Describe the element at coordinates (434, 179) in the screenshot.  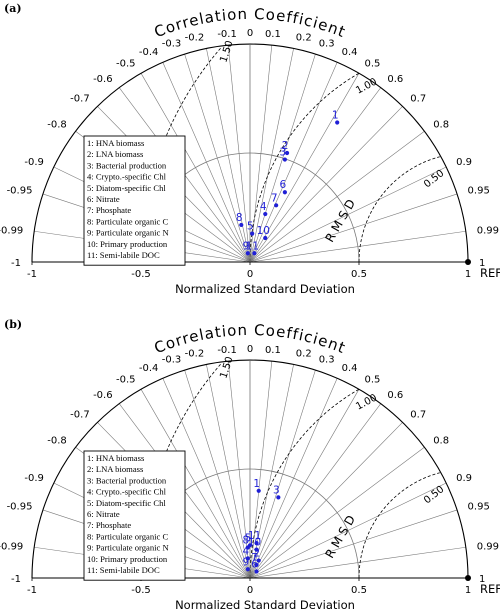
I see `rmsd-contour-label: 0.50` at that location.